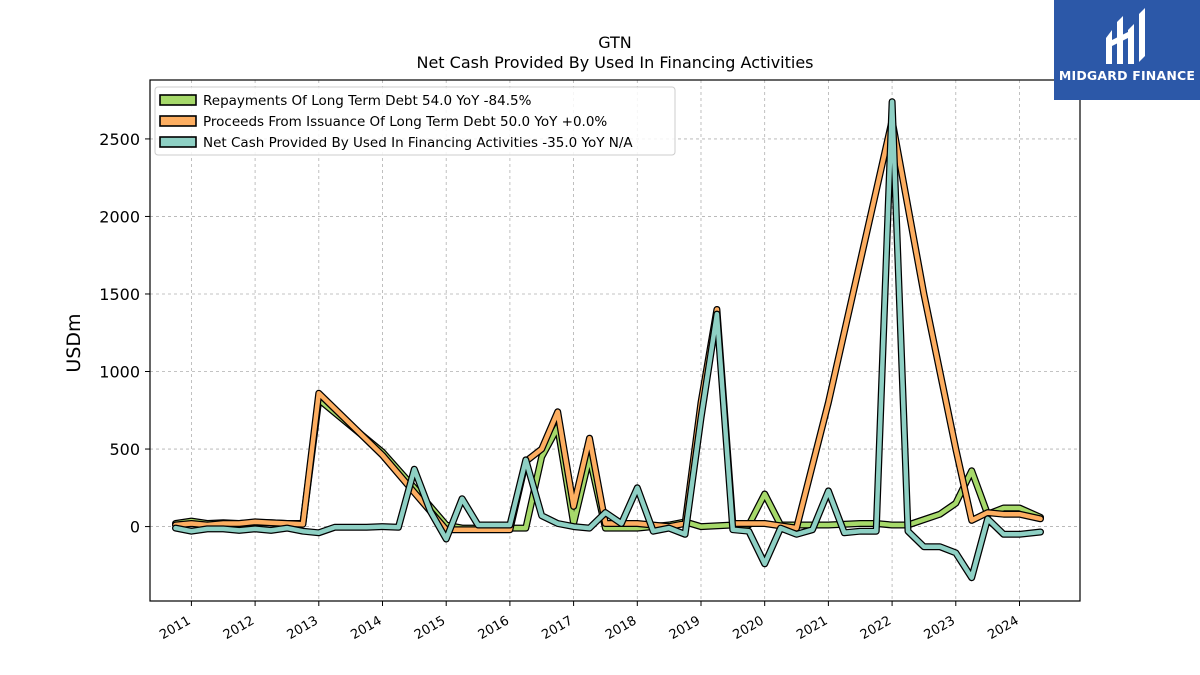 This screenshot has height=675, width=1200. What do you see at coordinates (175, 628) in the screenshot?
I see `x-tick-label: 2011` at bounding box center [175, 628].